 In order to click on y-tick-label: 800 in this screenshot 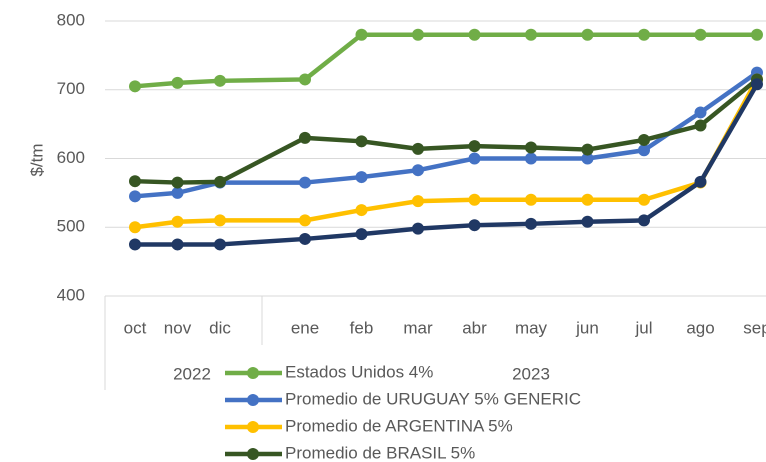, I will do `click(71, 19)`.